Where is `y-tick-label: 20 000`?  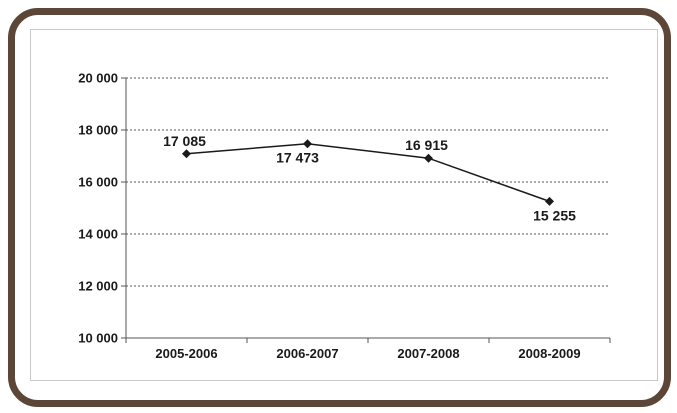
y-tick-label: 20 000 is located at coordinates (98, 78).